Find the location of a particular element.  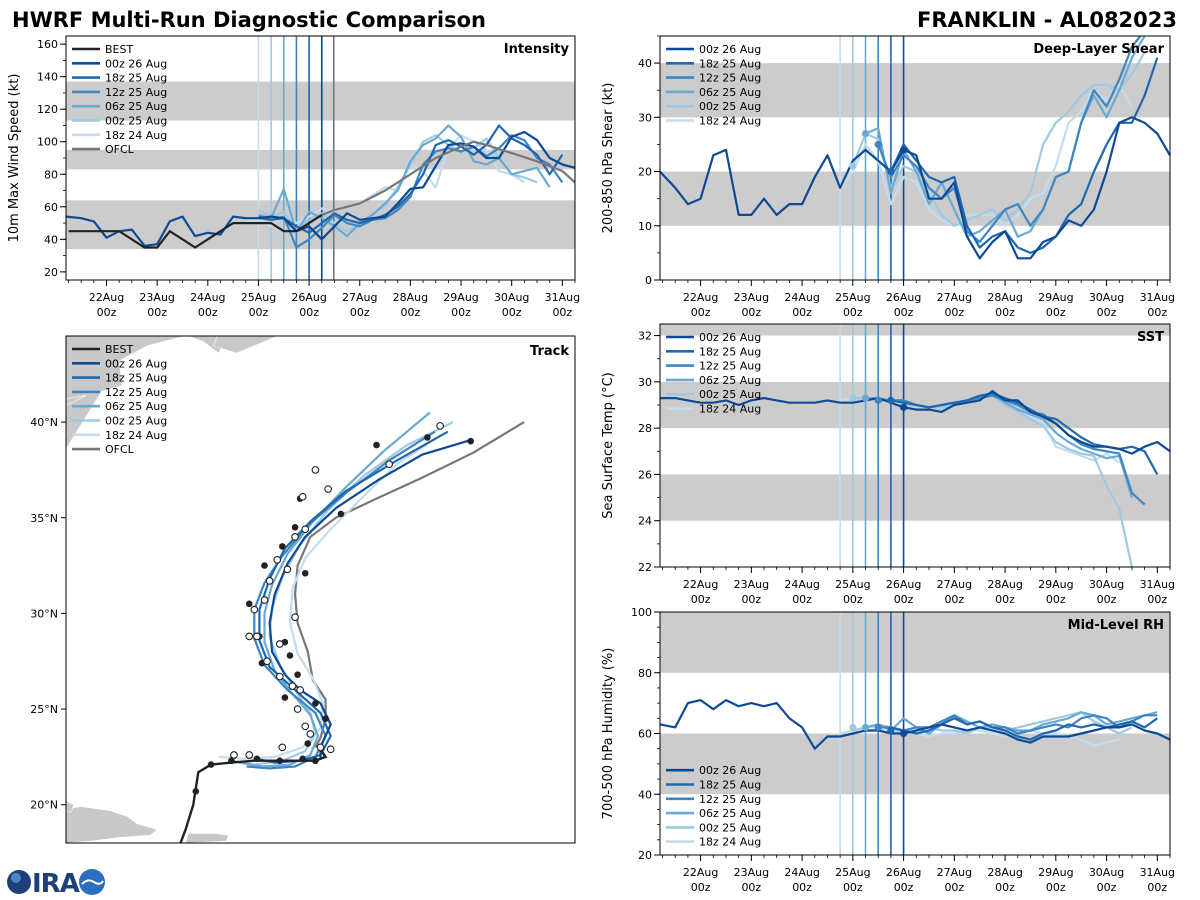

intensity-ytick-label: 160 is located at coordinates (47, 44).